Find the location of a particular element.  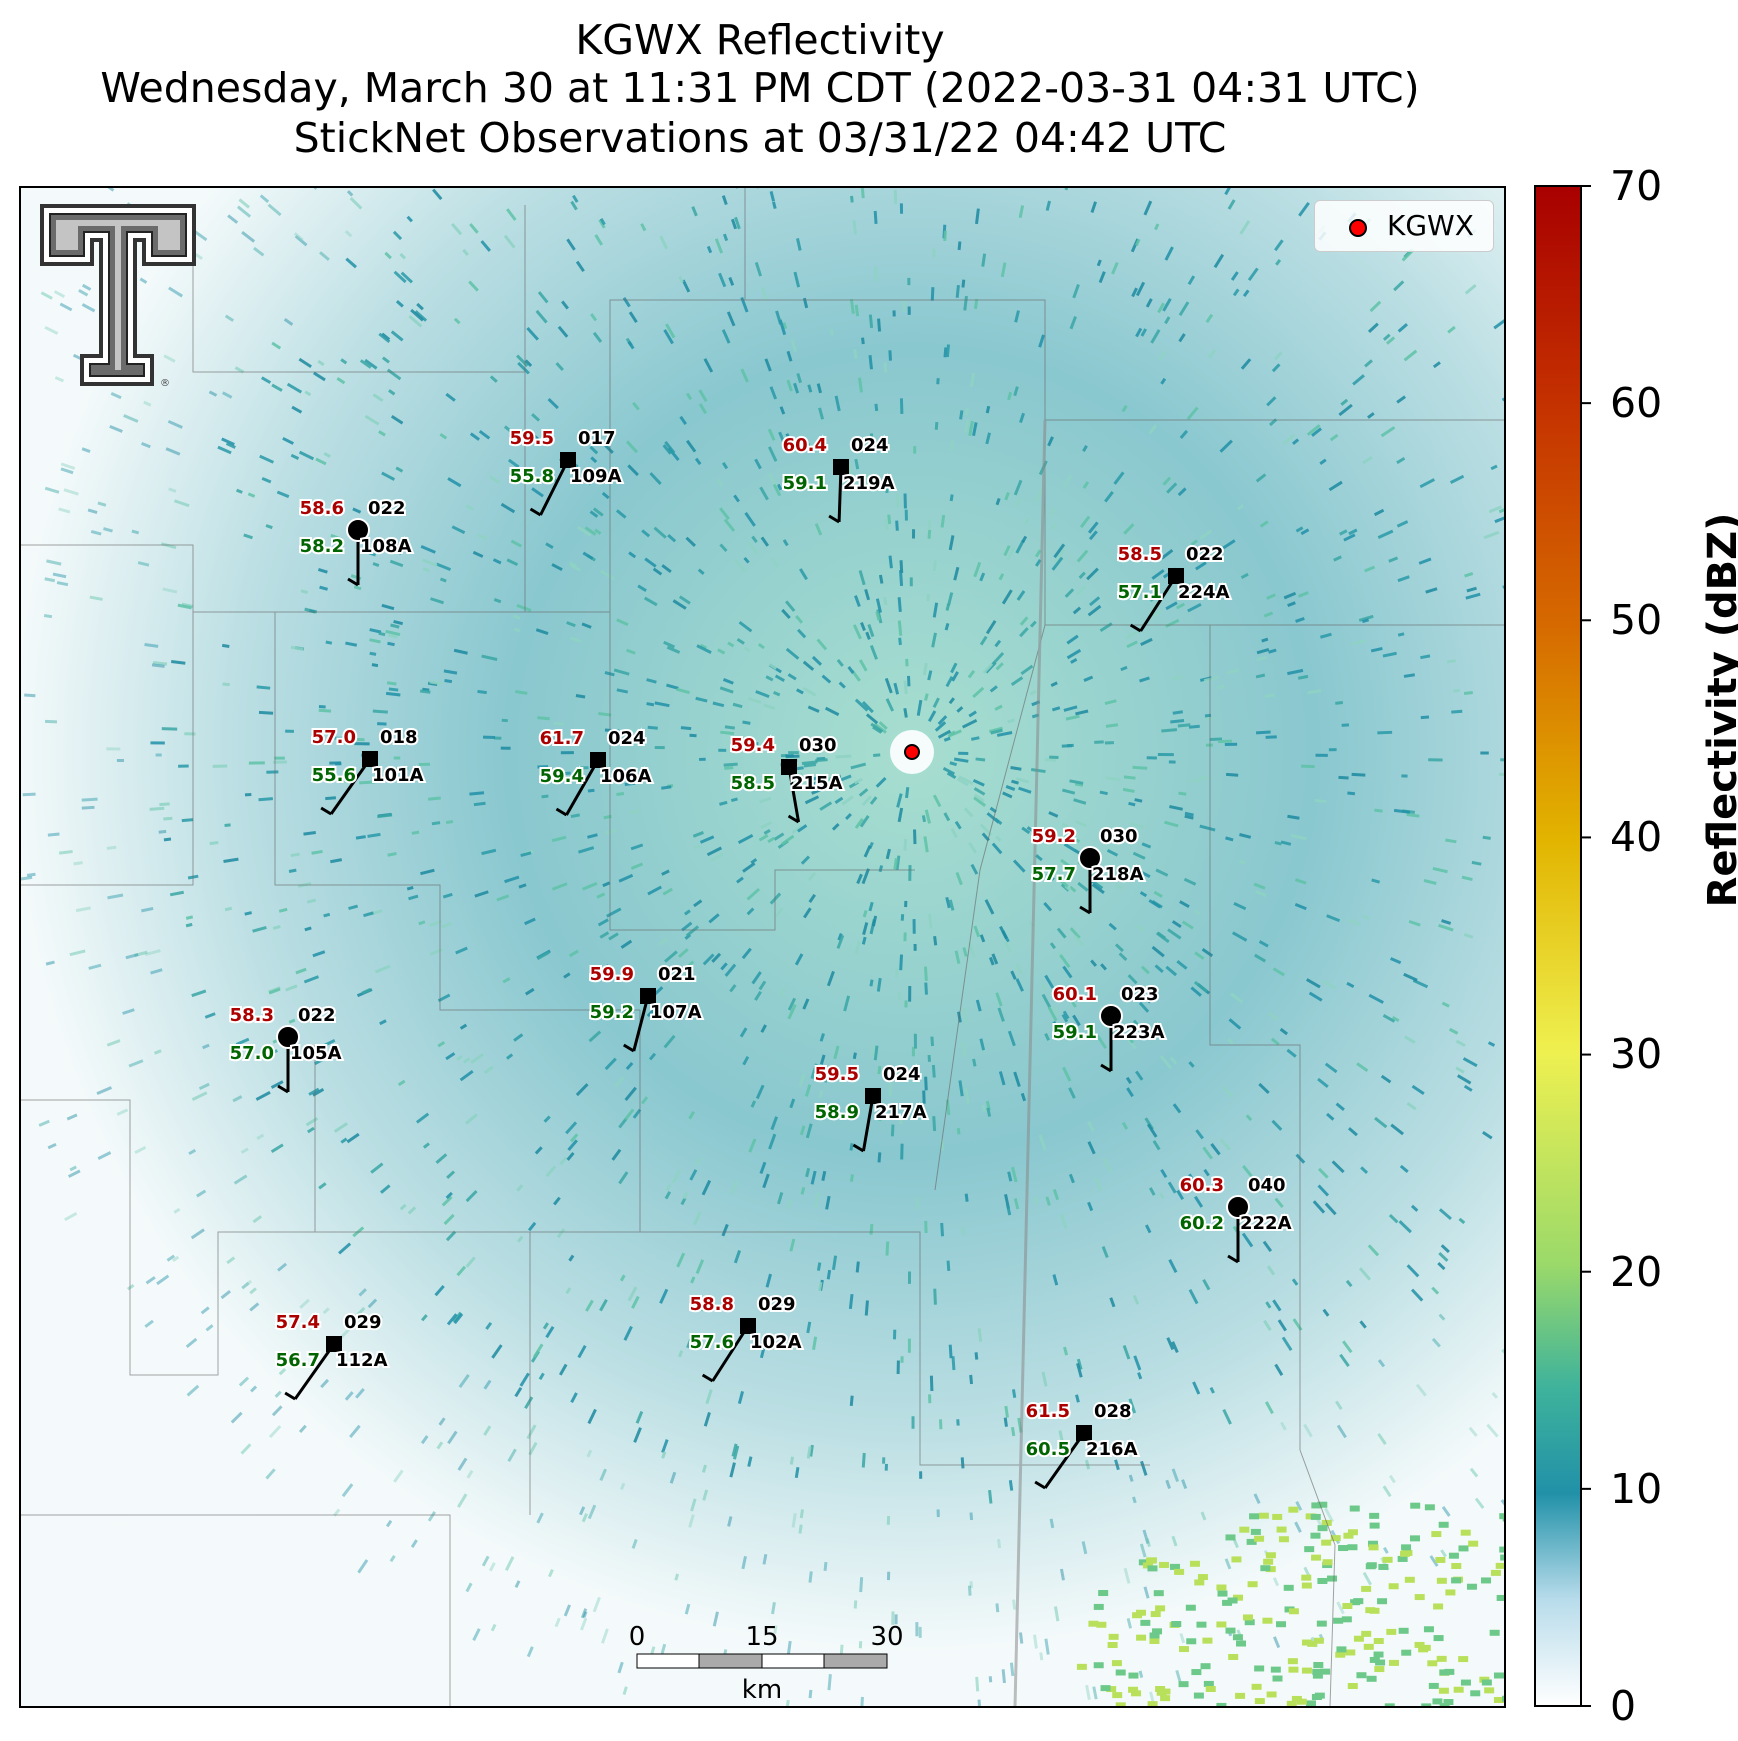

station-dewpoint: 56.7 is located at coordinates (298, 1360).